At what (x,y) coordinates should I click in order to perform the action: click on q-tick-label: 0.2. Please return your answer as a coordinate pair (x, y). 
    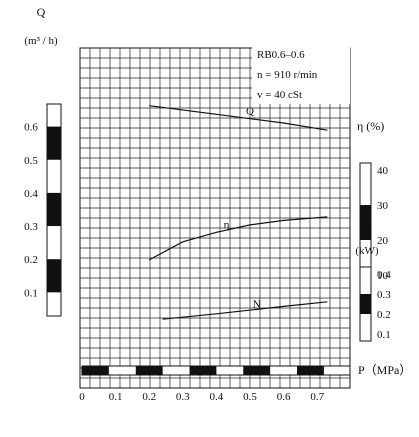
    Looking at the image, I should click on (31, 260).